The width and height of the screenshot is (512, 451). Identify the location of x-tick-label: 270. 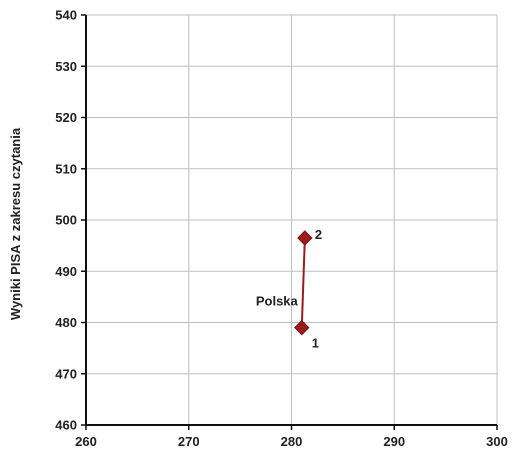
(189, 441).